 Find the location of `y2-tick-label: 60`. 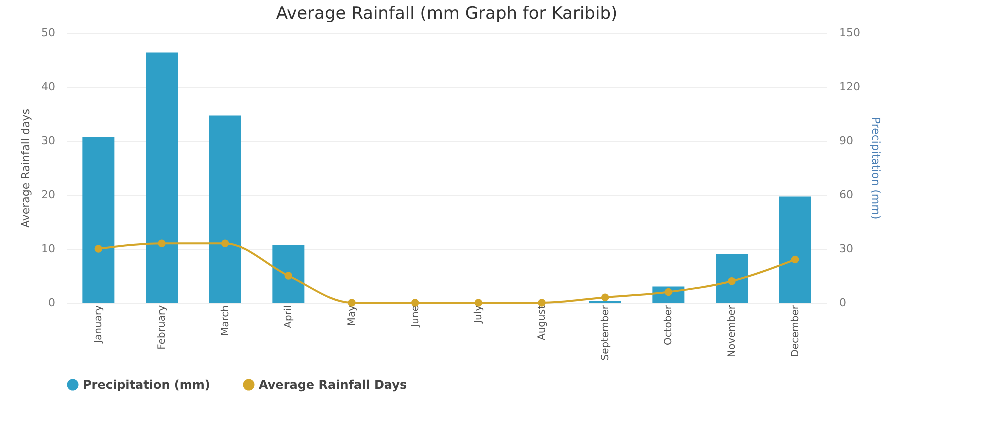

y2-tick-label: 60 is located at coordinates (847, 195).